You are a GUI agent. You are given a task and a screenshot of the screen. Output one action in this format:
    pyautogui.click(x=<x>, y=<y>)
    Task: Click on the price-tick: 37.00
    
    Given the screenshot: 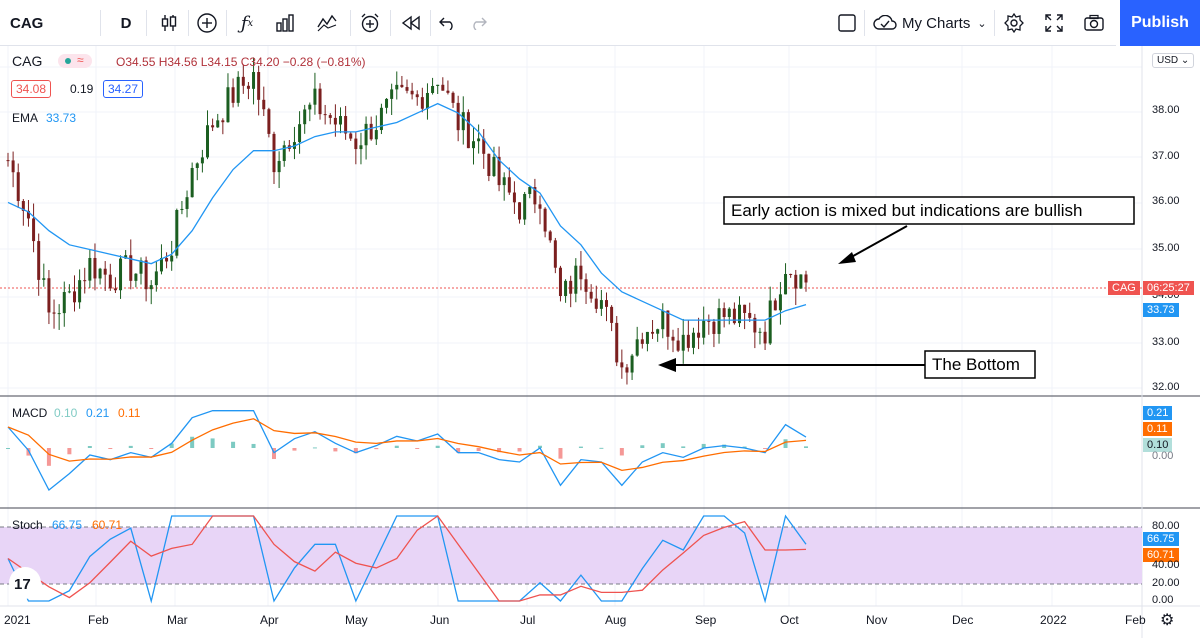 What is the action you would take?
    pyautogui.click(x=1166, y=156)
    